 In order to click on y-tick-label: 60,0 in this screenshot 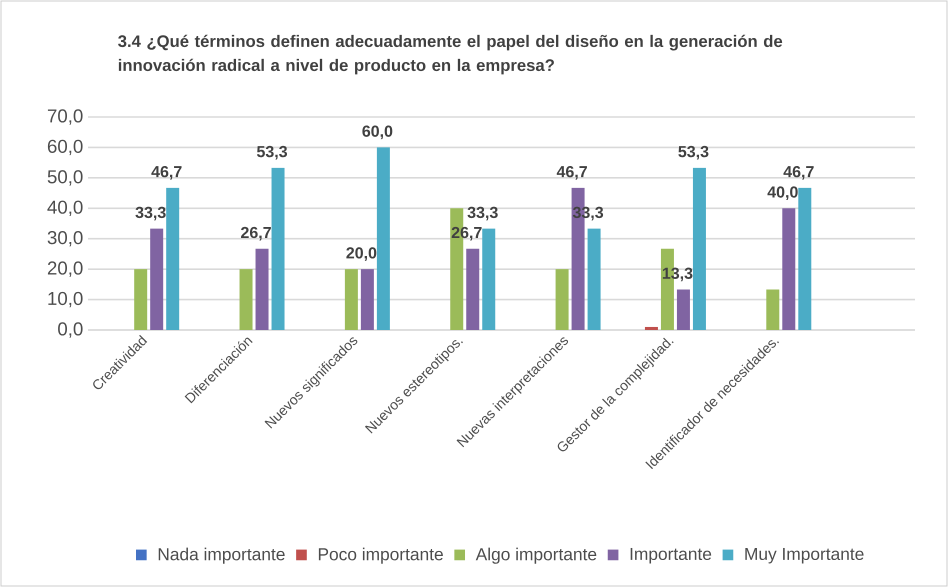, I will do `click(65, 148)`.